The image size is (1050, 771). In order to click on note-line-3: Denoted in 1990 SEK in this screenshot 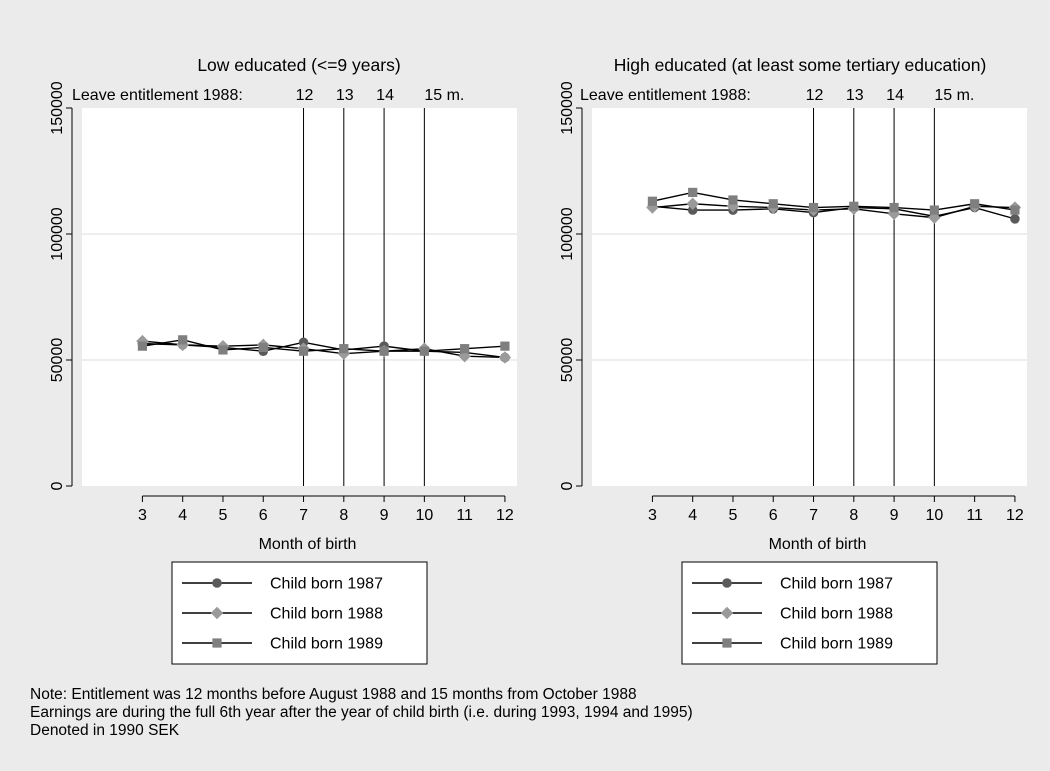, I will do `click(105, 730)`.